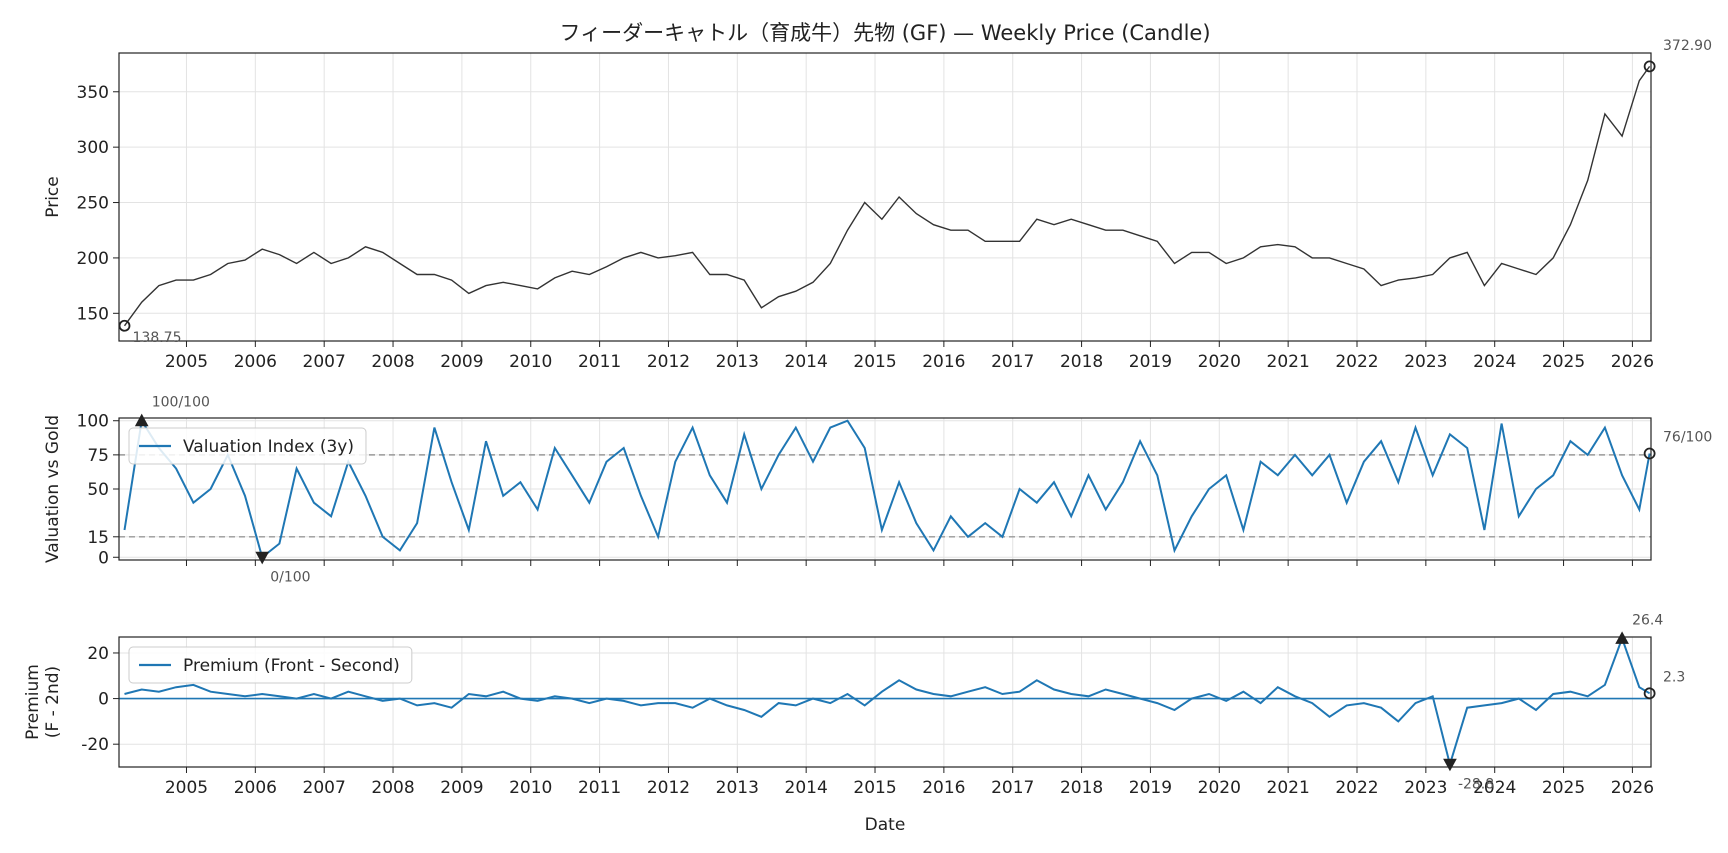 This screenshot has height=853, width=1728. I want to click on y-tick-label: 350, so click(93, 93).